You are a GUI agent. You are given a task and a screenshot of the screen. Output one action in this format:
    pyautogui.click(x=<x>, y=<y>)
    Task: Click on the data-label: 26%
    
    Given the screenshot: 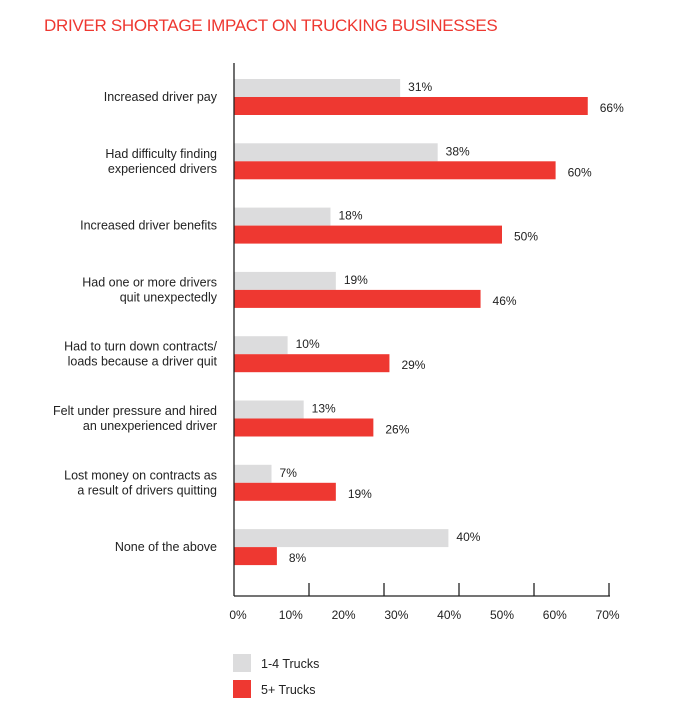 What is the action you would take?
    pyautogui.click(x=397, y=430)
    